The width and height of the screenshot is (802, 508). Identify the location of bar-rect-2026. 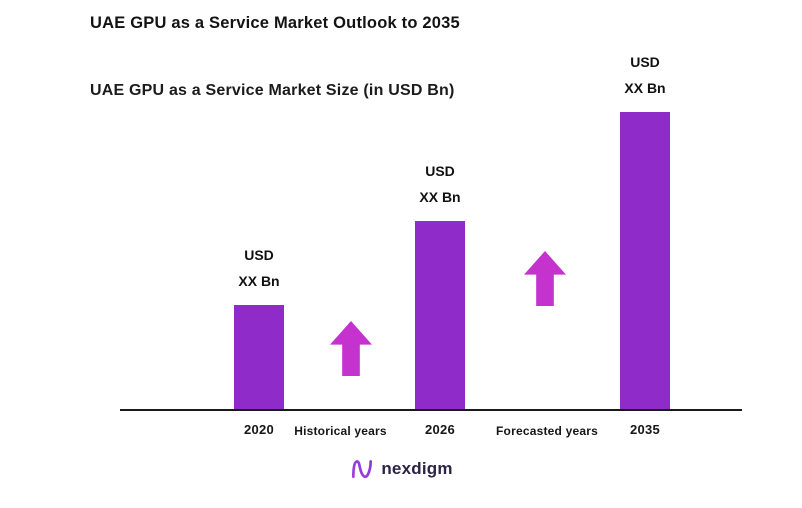
(440, 315).